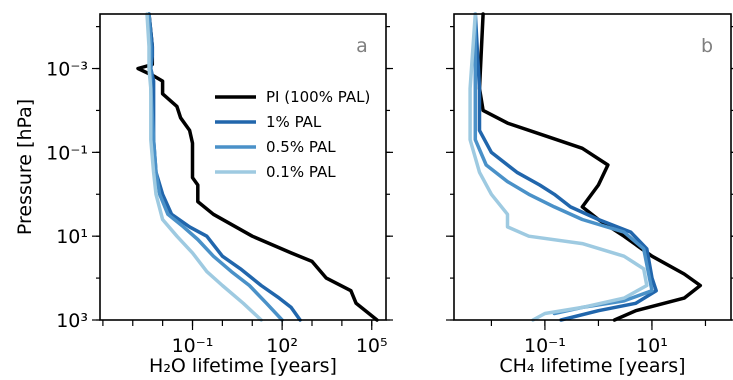 The height and width of the screenshot is (380, 733). I want to click on legend-entry: 0.1% PAL, so click(301, 172).